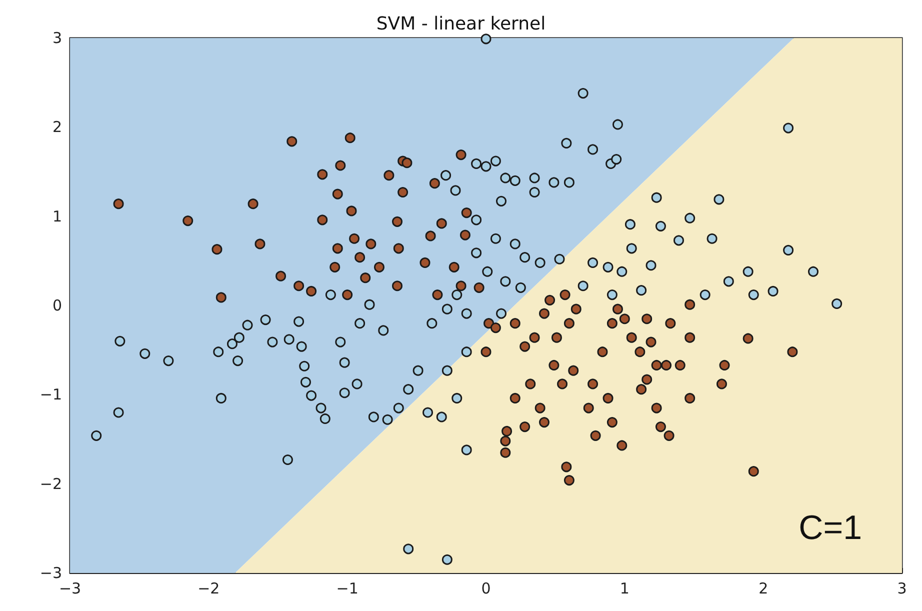  Describe the element at coordinates (830, 528) in the screenshot. I see `annotation: C=1` at that location.